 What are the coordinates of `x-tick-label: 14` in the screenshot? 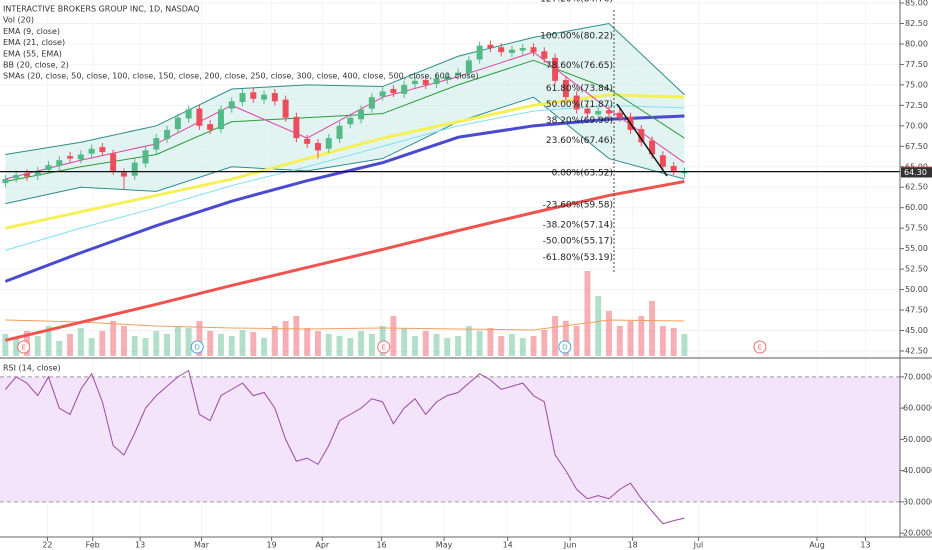 It's located at (508, 545).